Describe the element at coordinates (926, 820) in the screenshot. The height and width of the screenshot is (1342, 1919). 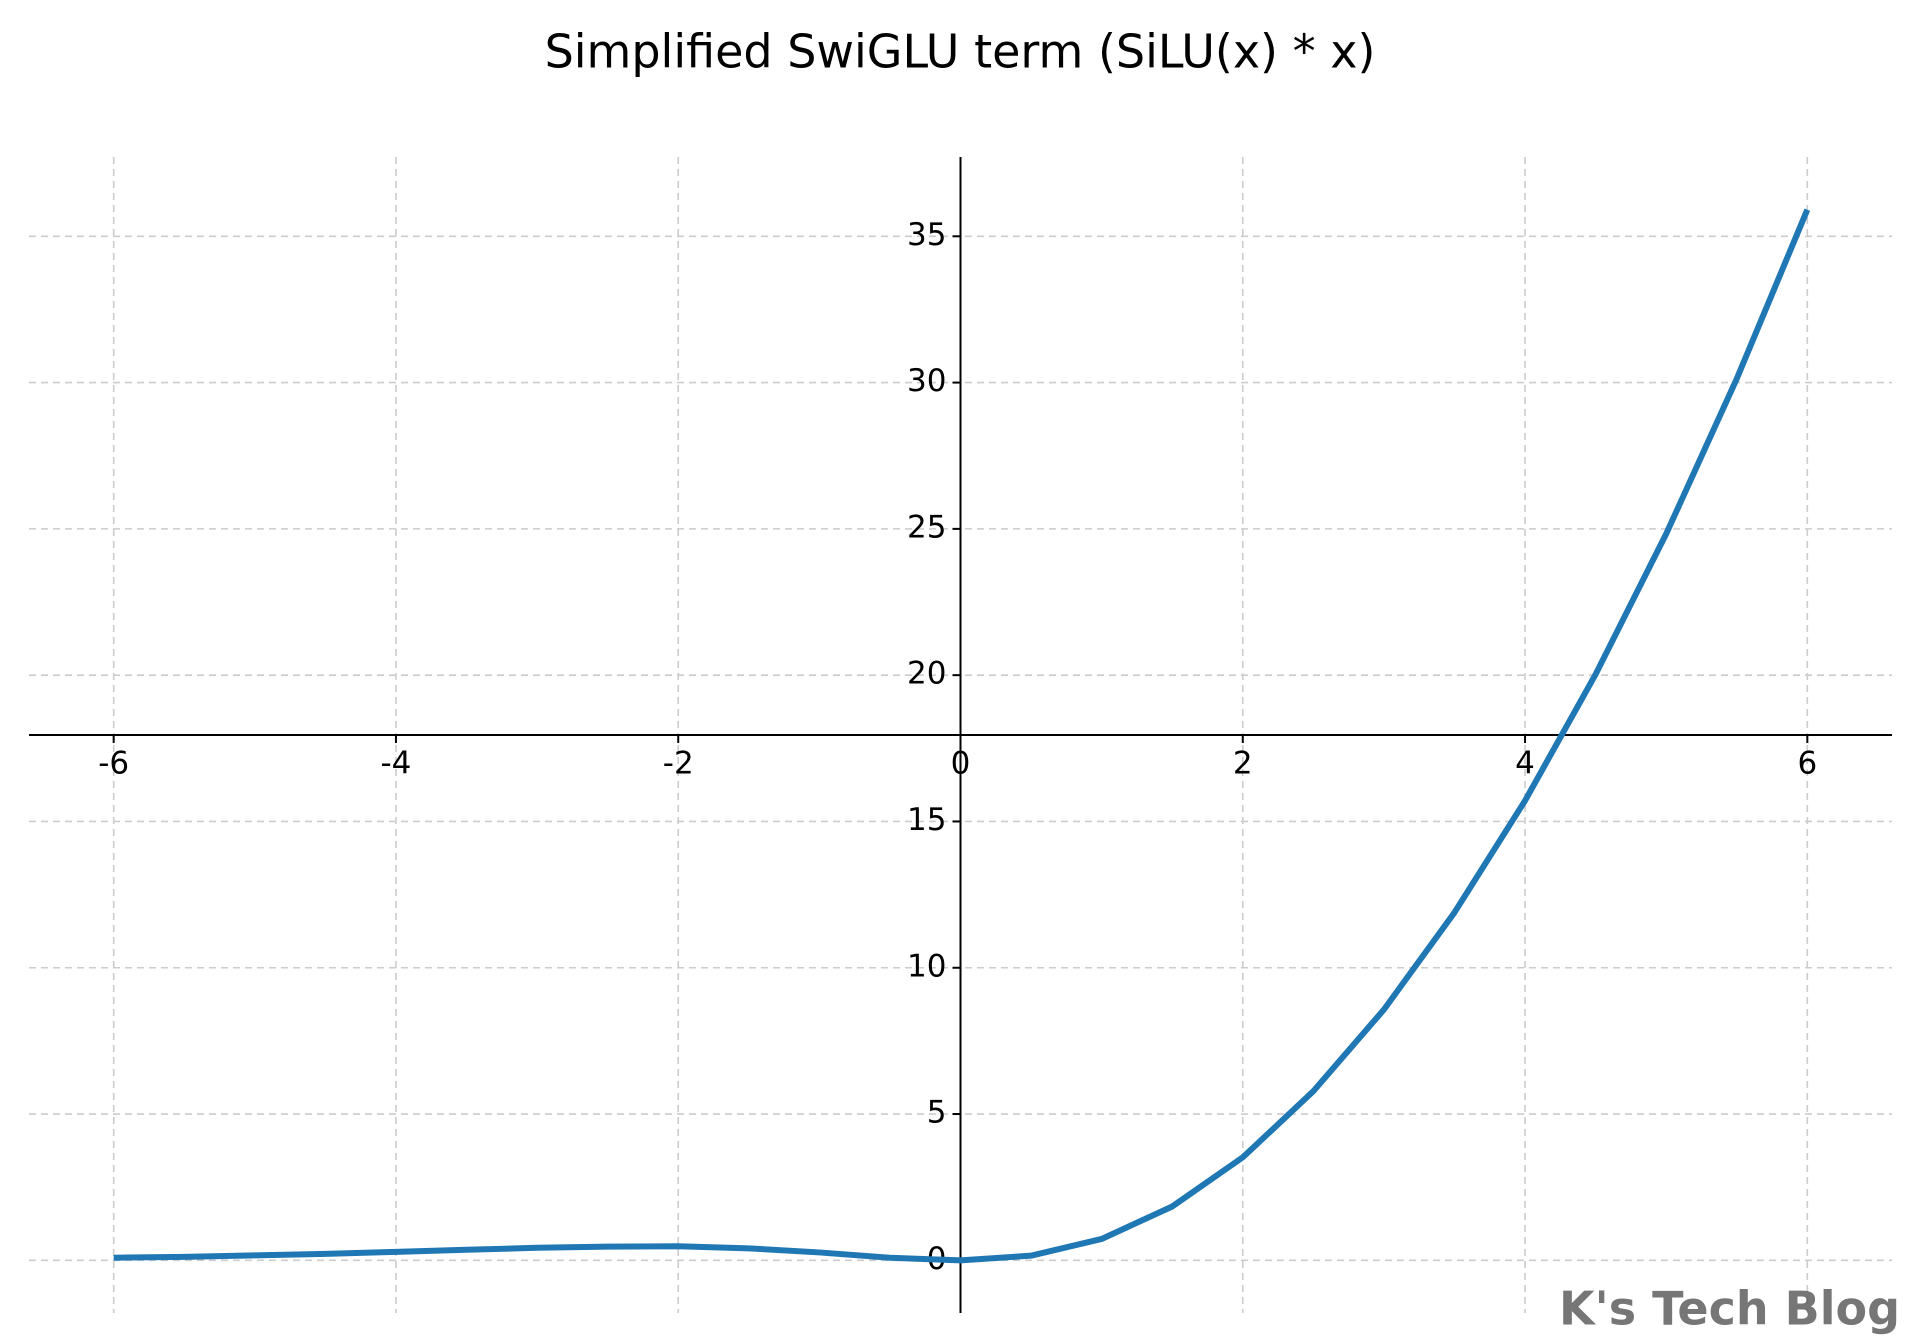
I see `y-tick-label: 15` at that location.